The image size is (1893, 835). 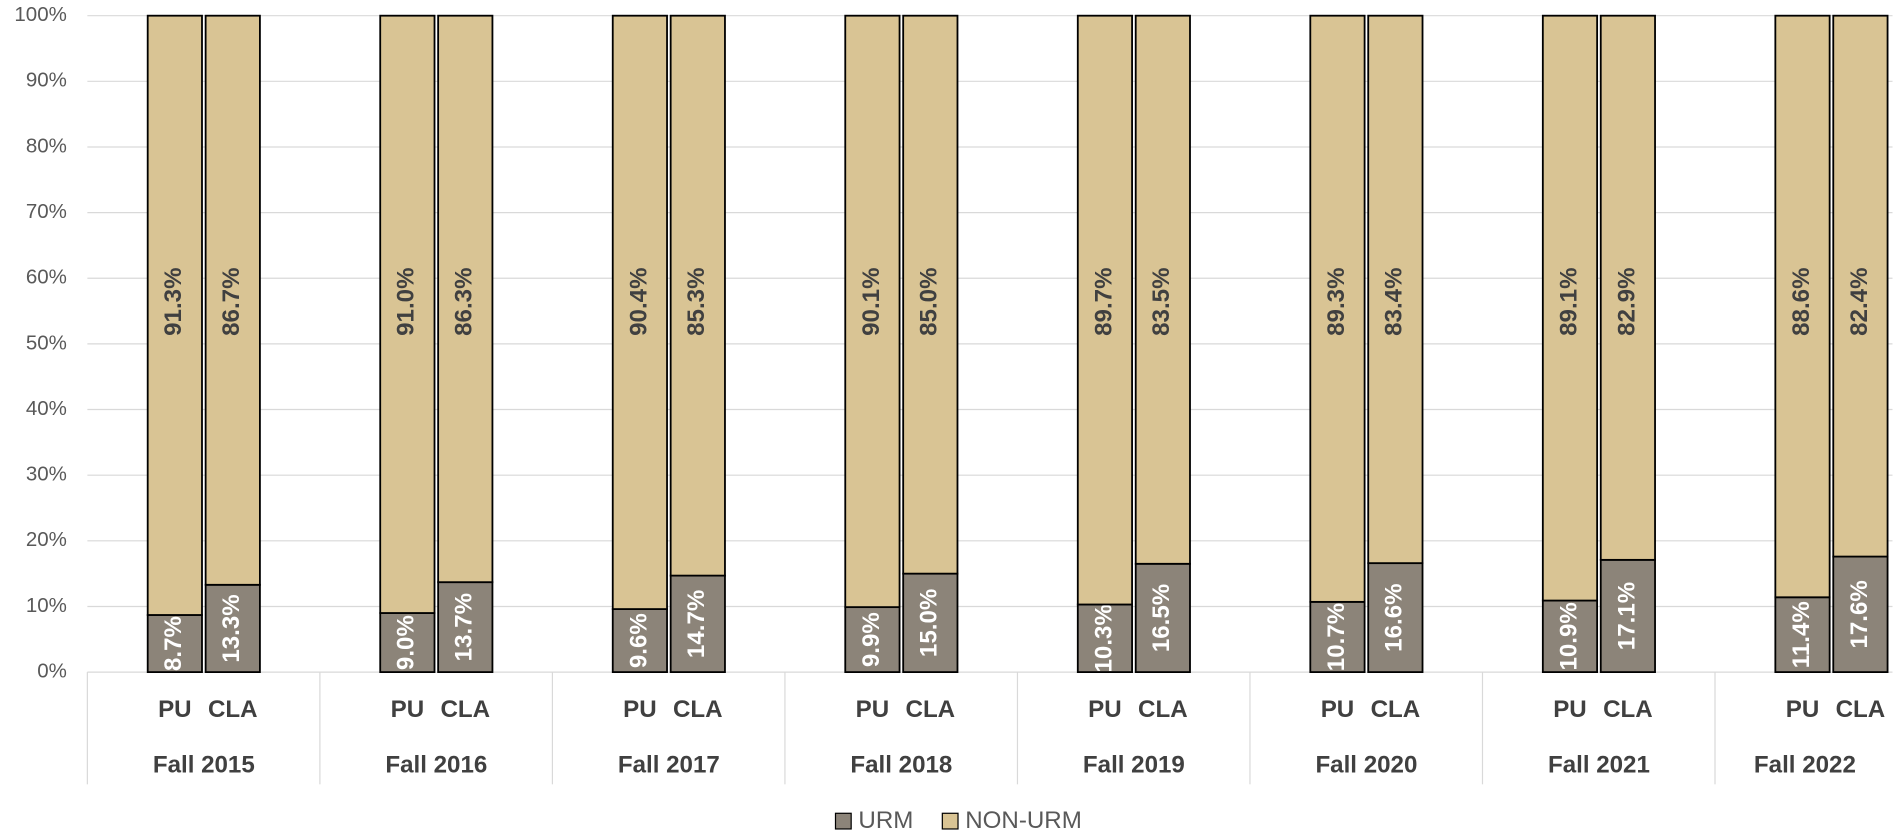 I want to click on y-tick-label: 20%, so click(x=46, y=539).